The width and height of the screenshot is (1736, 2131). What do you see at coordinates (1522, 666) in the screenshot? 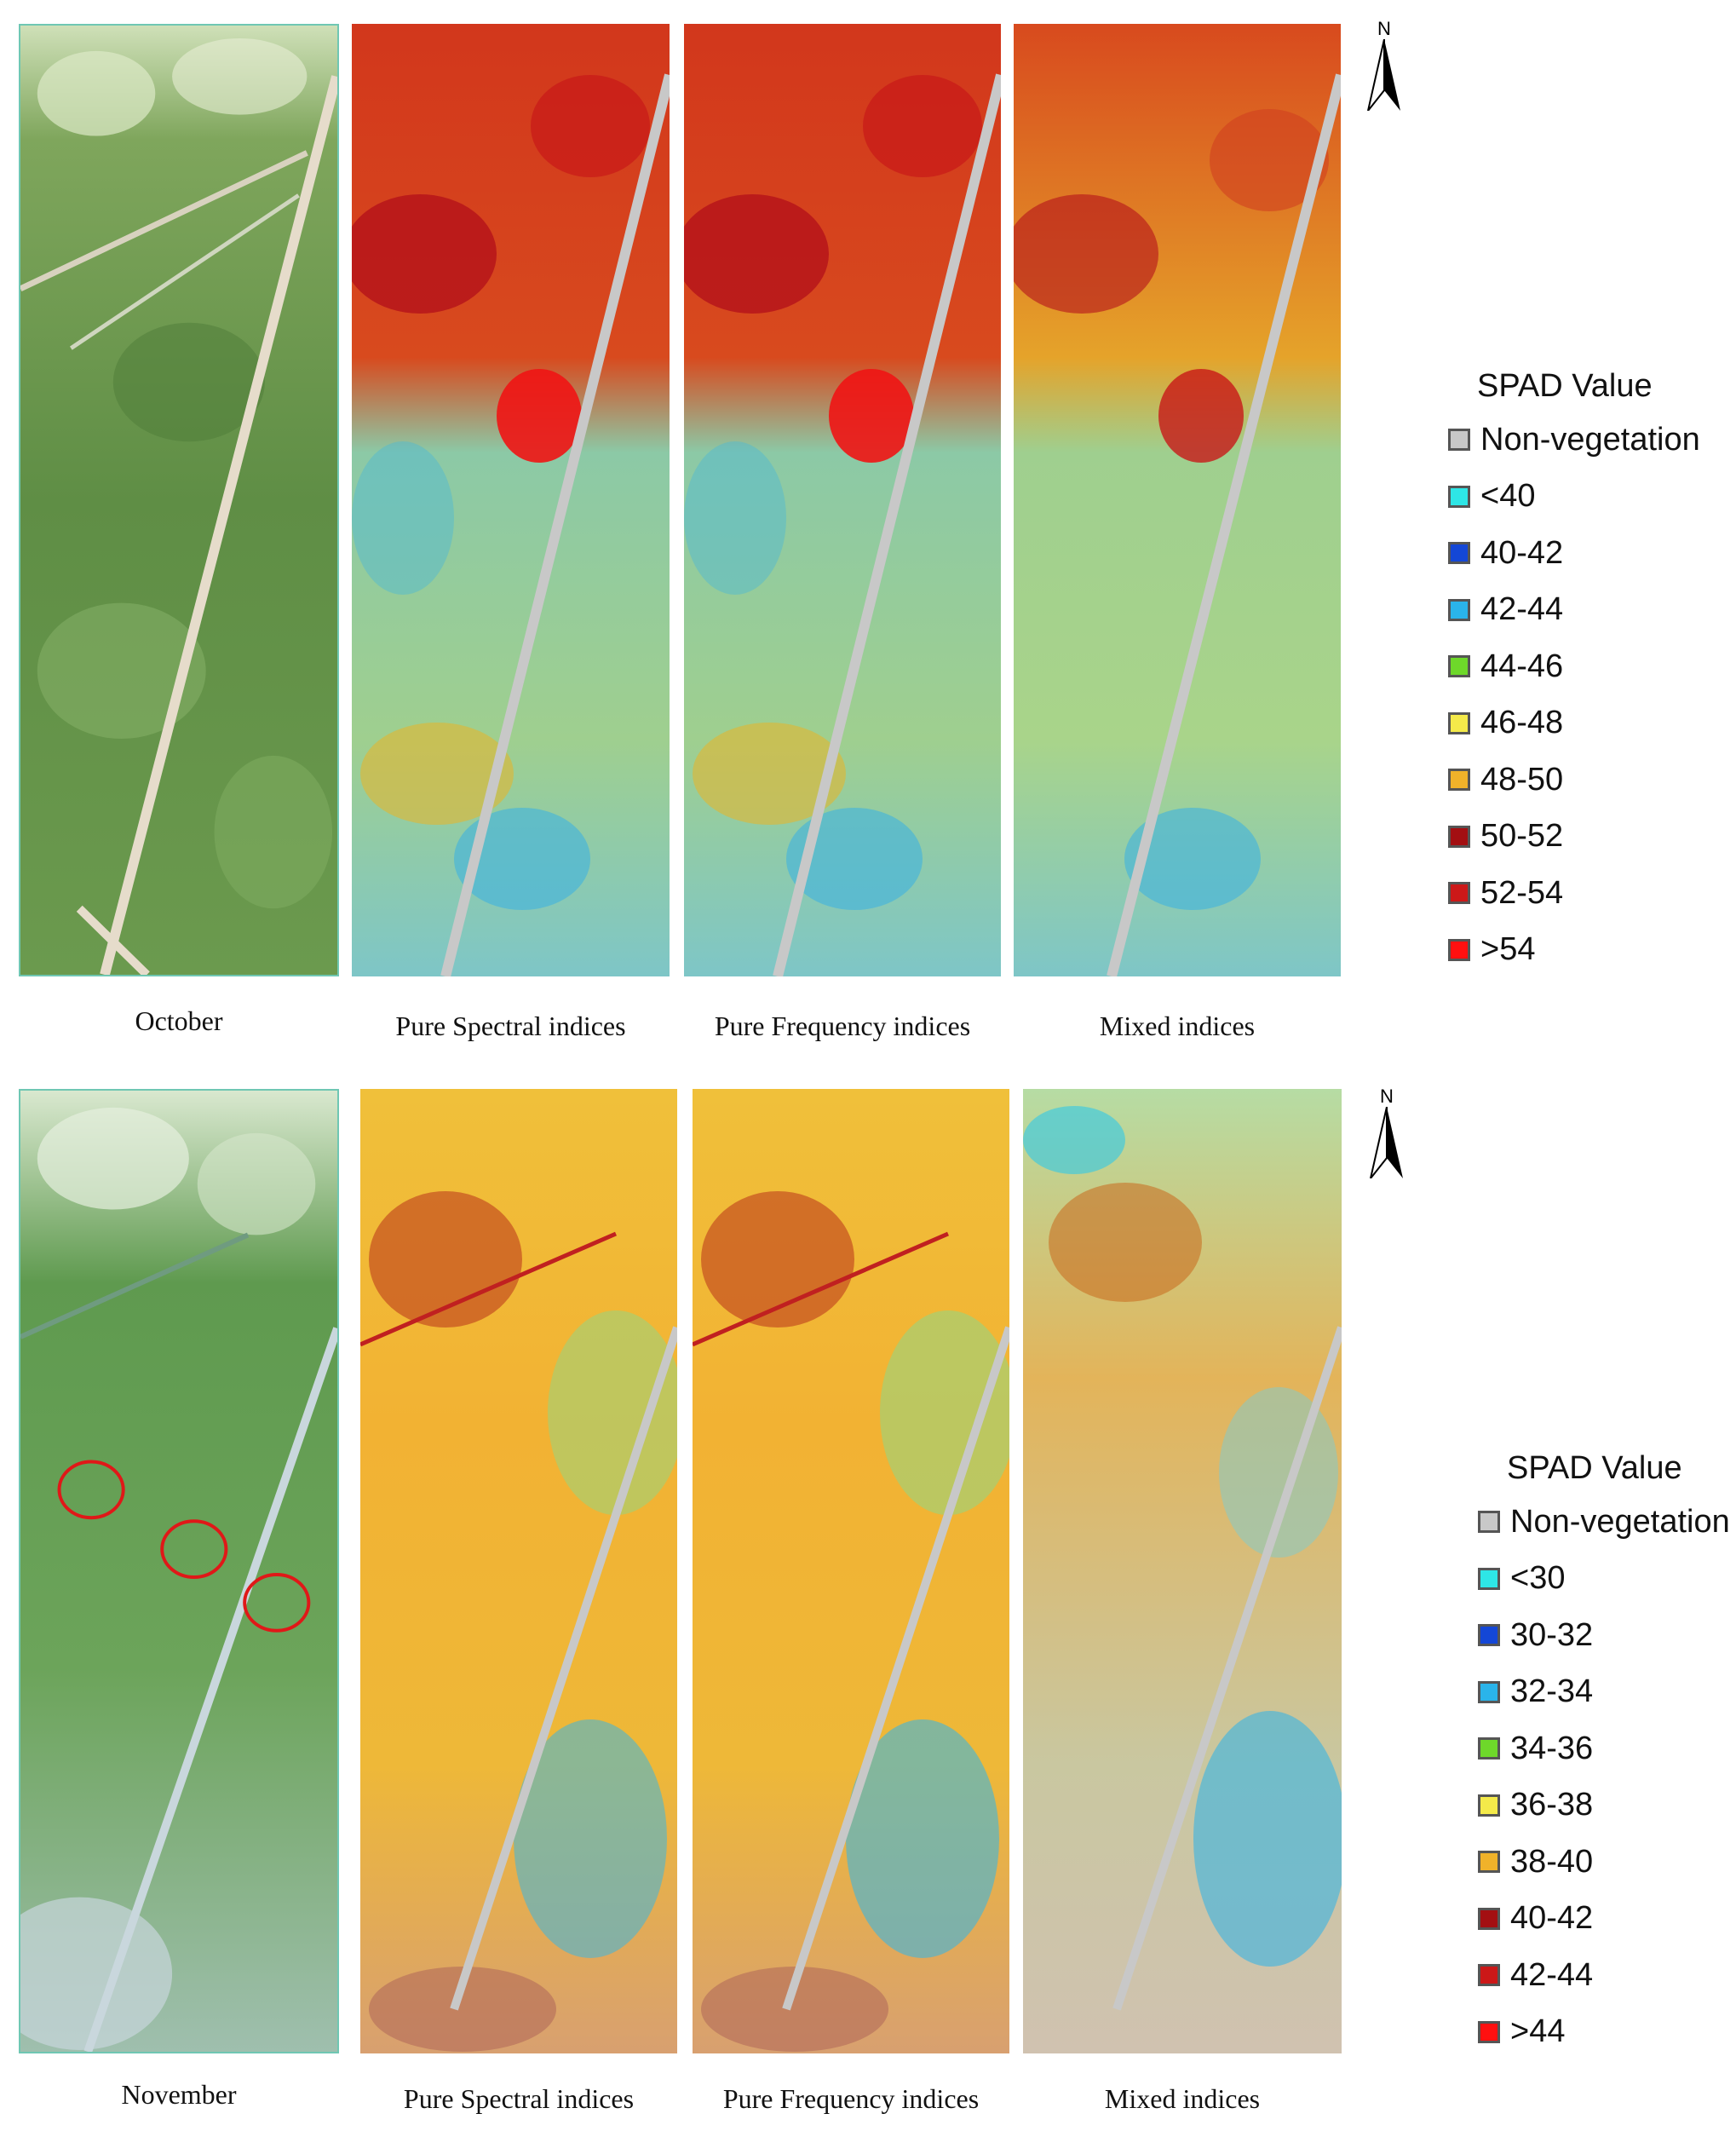
I see `legend-label: 44-46` at bounding box center [1522, 666].